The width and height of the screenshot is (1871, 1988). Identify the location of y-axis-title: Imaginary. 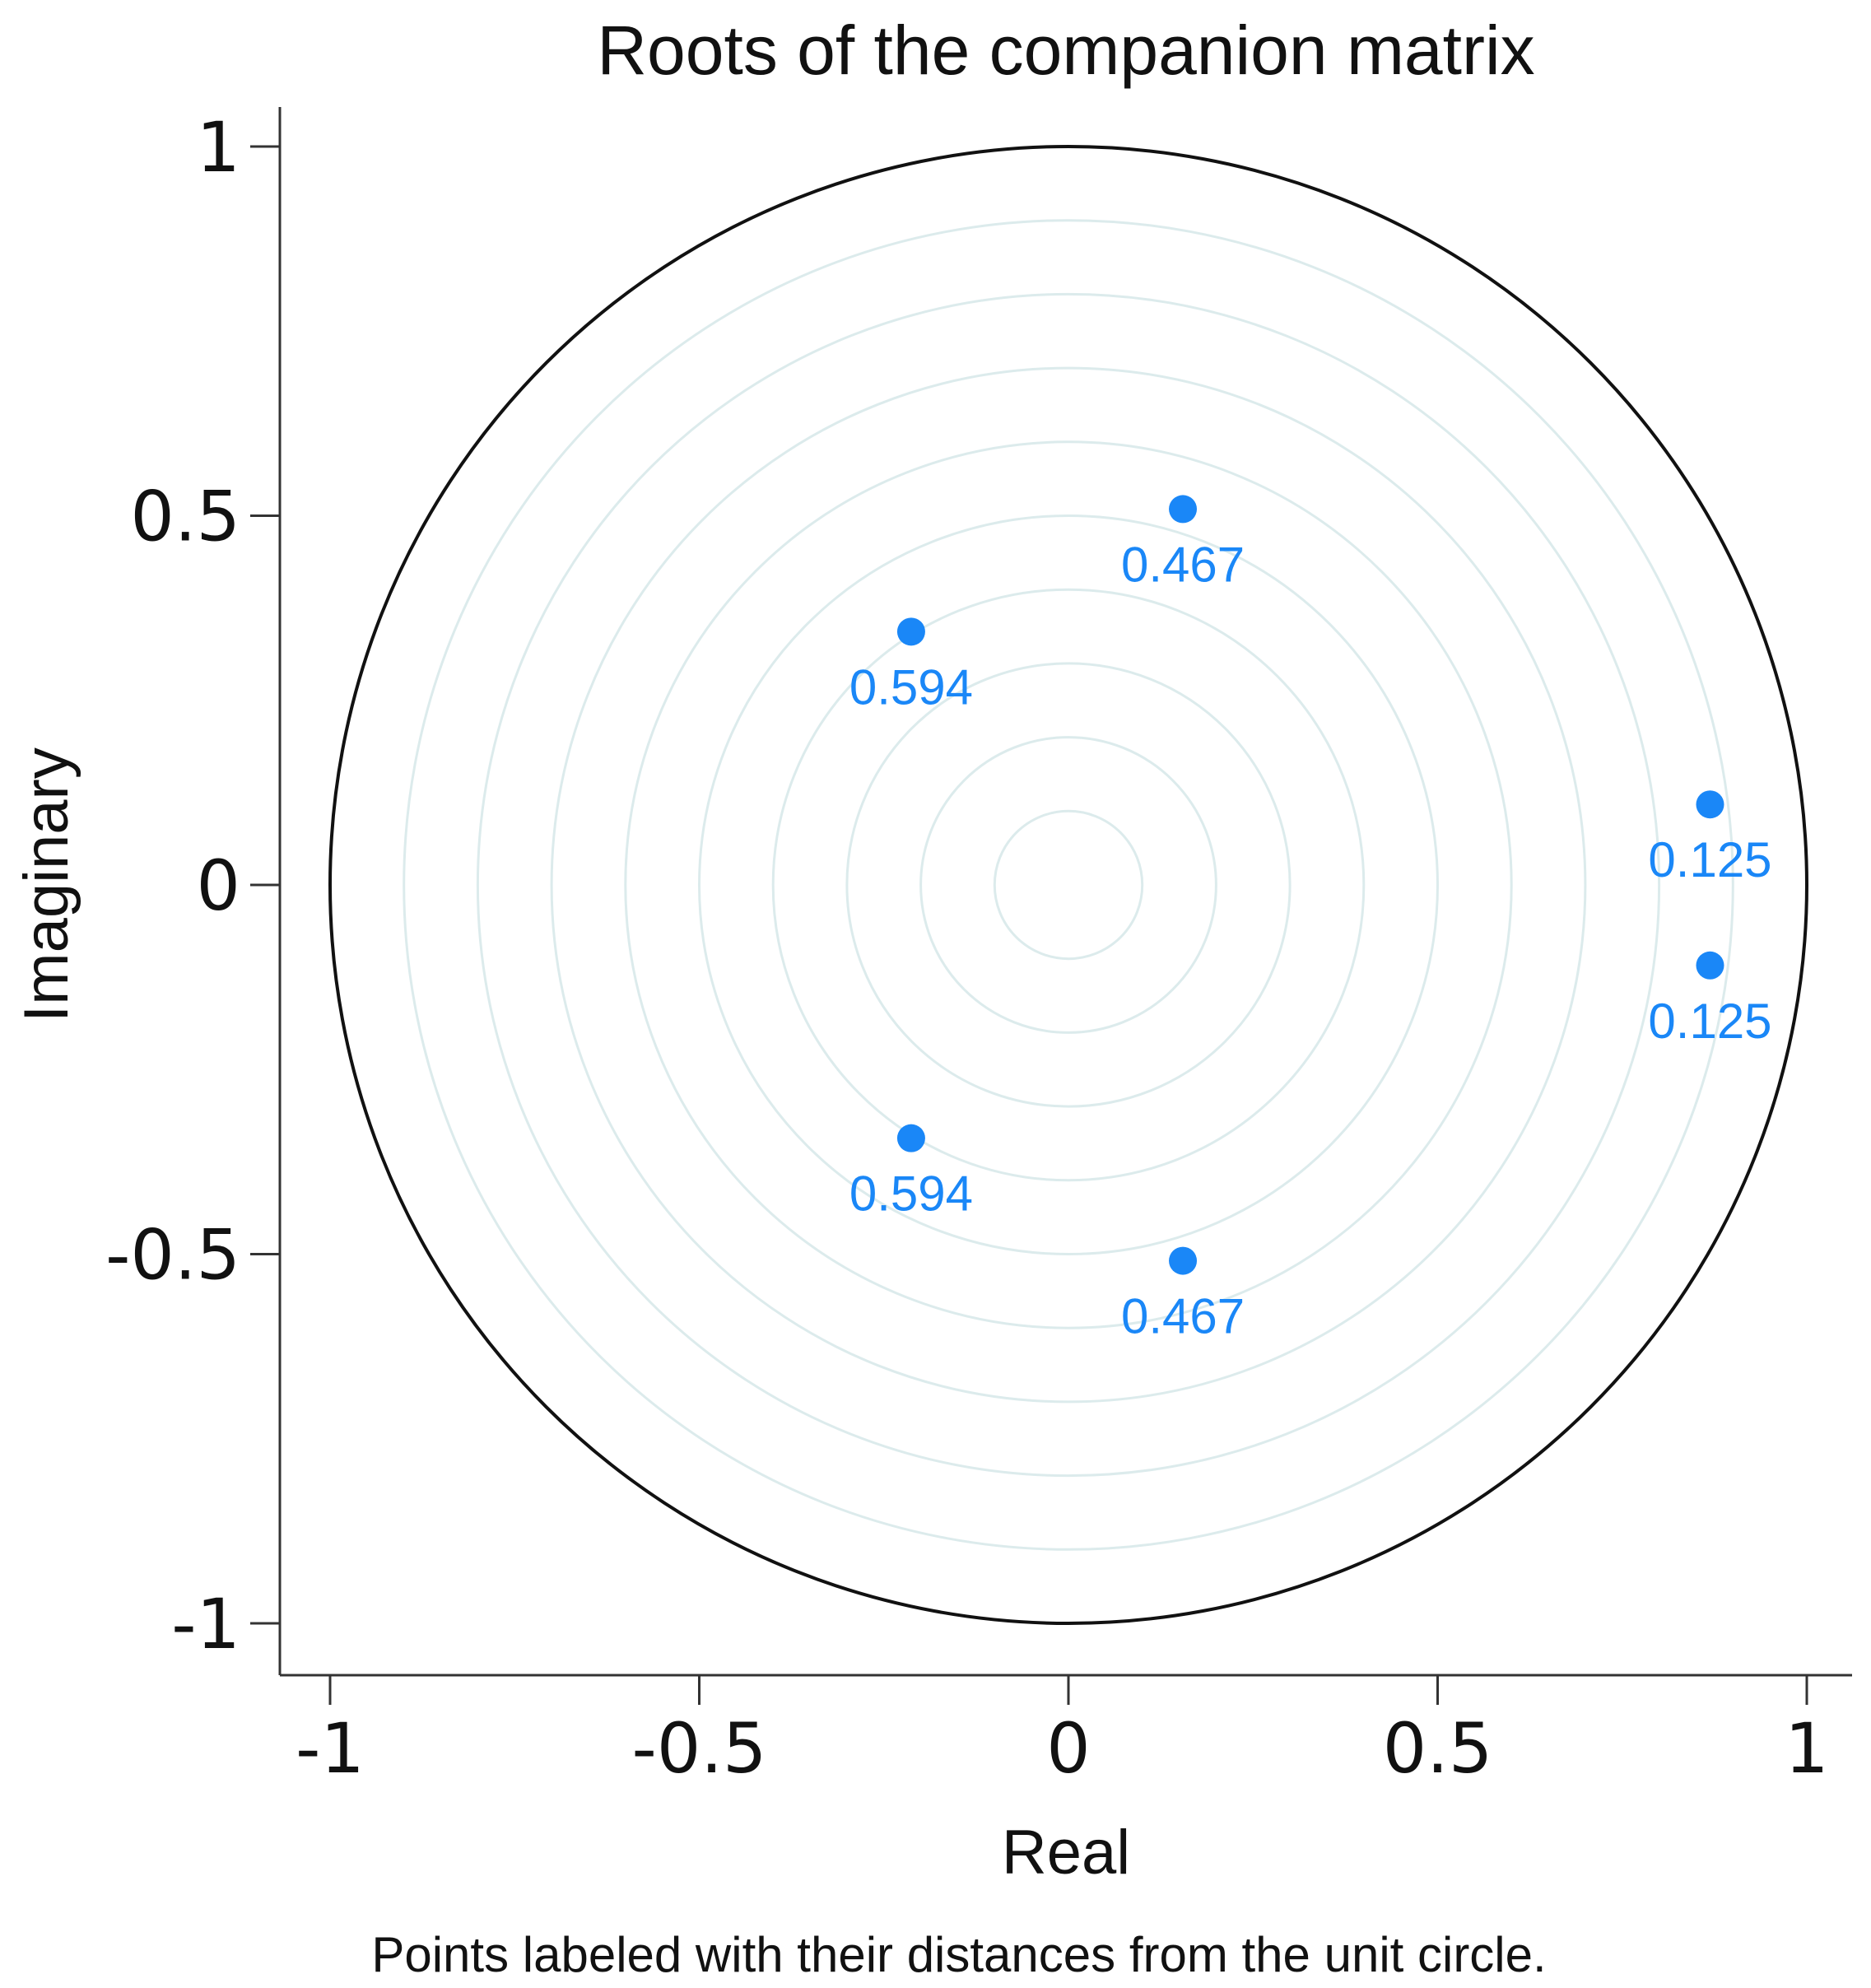
(46, 884).